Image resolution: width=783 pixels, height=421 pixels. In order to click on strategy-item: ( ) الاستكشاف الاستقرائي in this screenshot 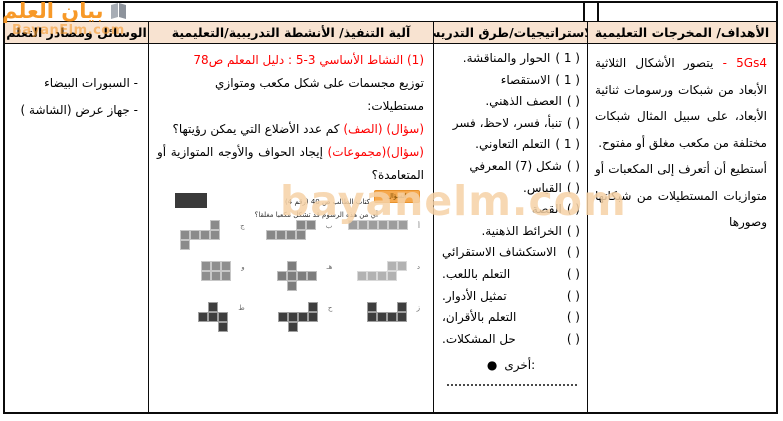, I will do `click(511, 253)`.